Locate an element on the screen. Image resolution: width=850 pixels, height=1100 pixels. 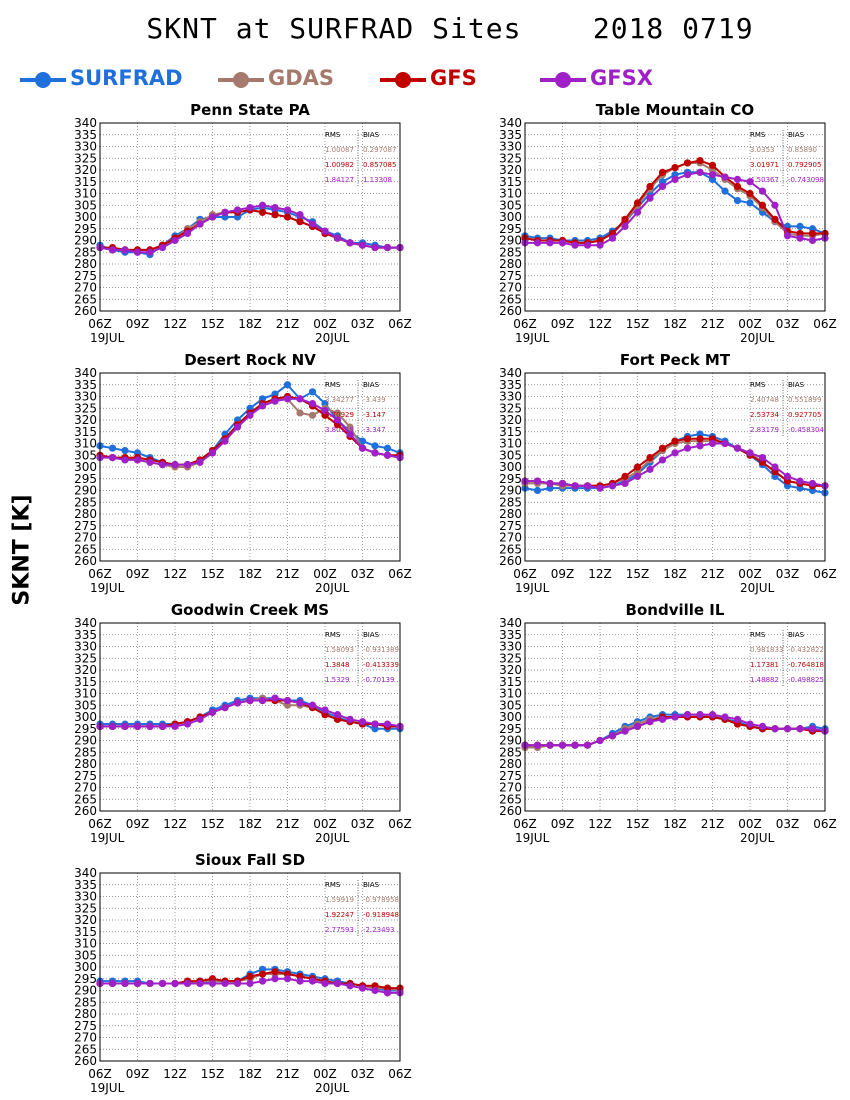
y-tick-label: 310 is located at coordinates (510, 194).